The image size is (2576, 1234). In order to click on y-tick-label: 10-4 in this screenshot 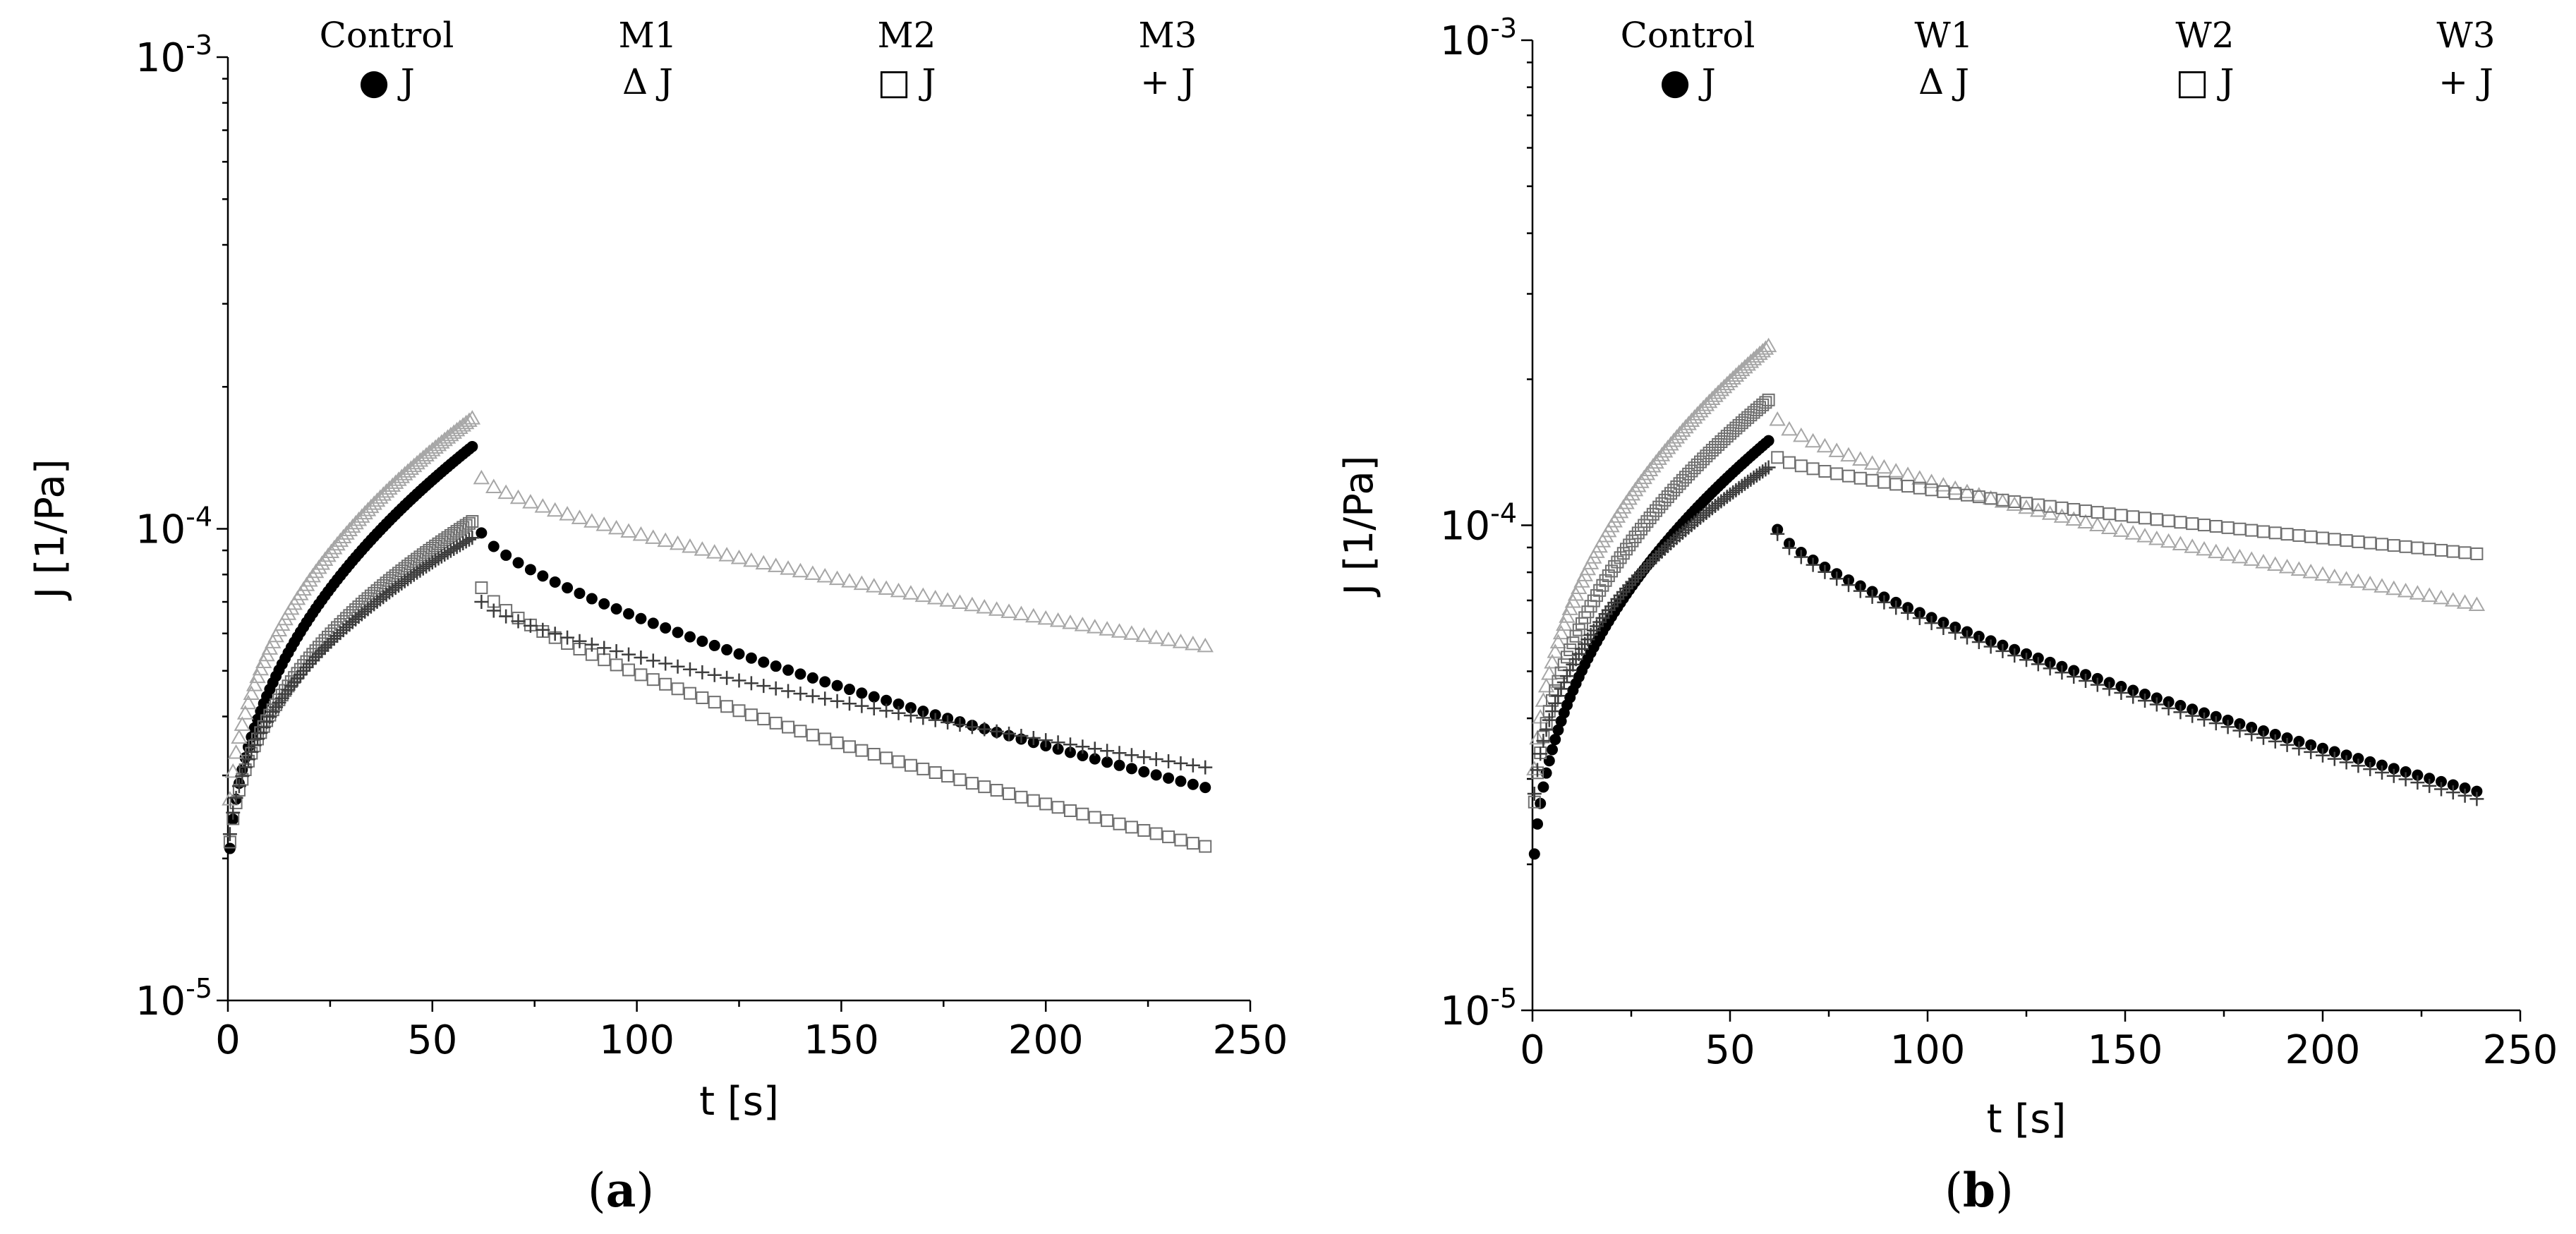, I will do `click(1479, 524)`.